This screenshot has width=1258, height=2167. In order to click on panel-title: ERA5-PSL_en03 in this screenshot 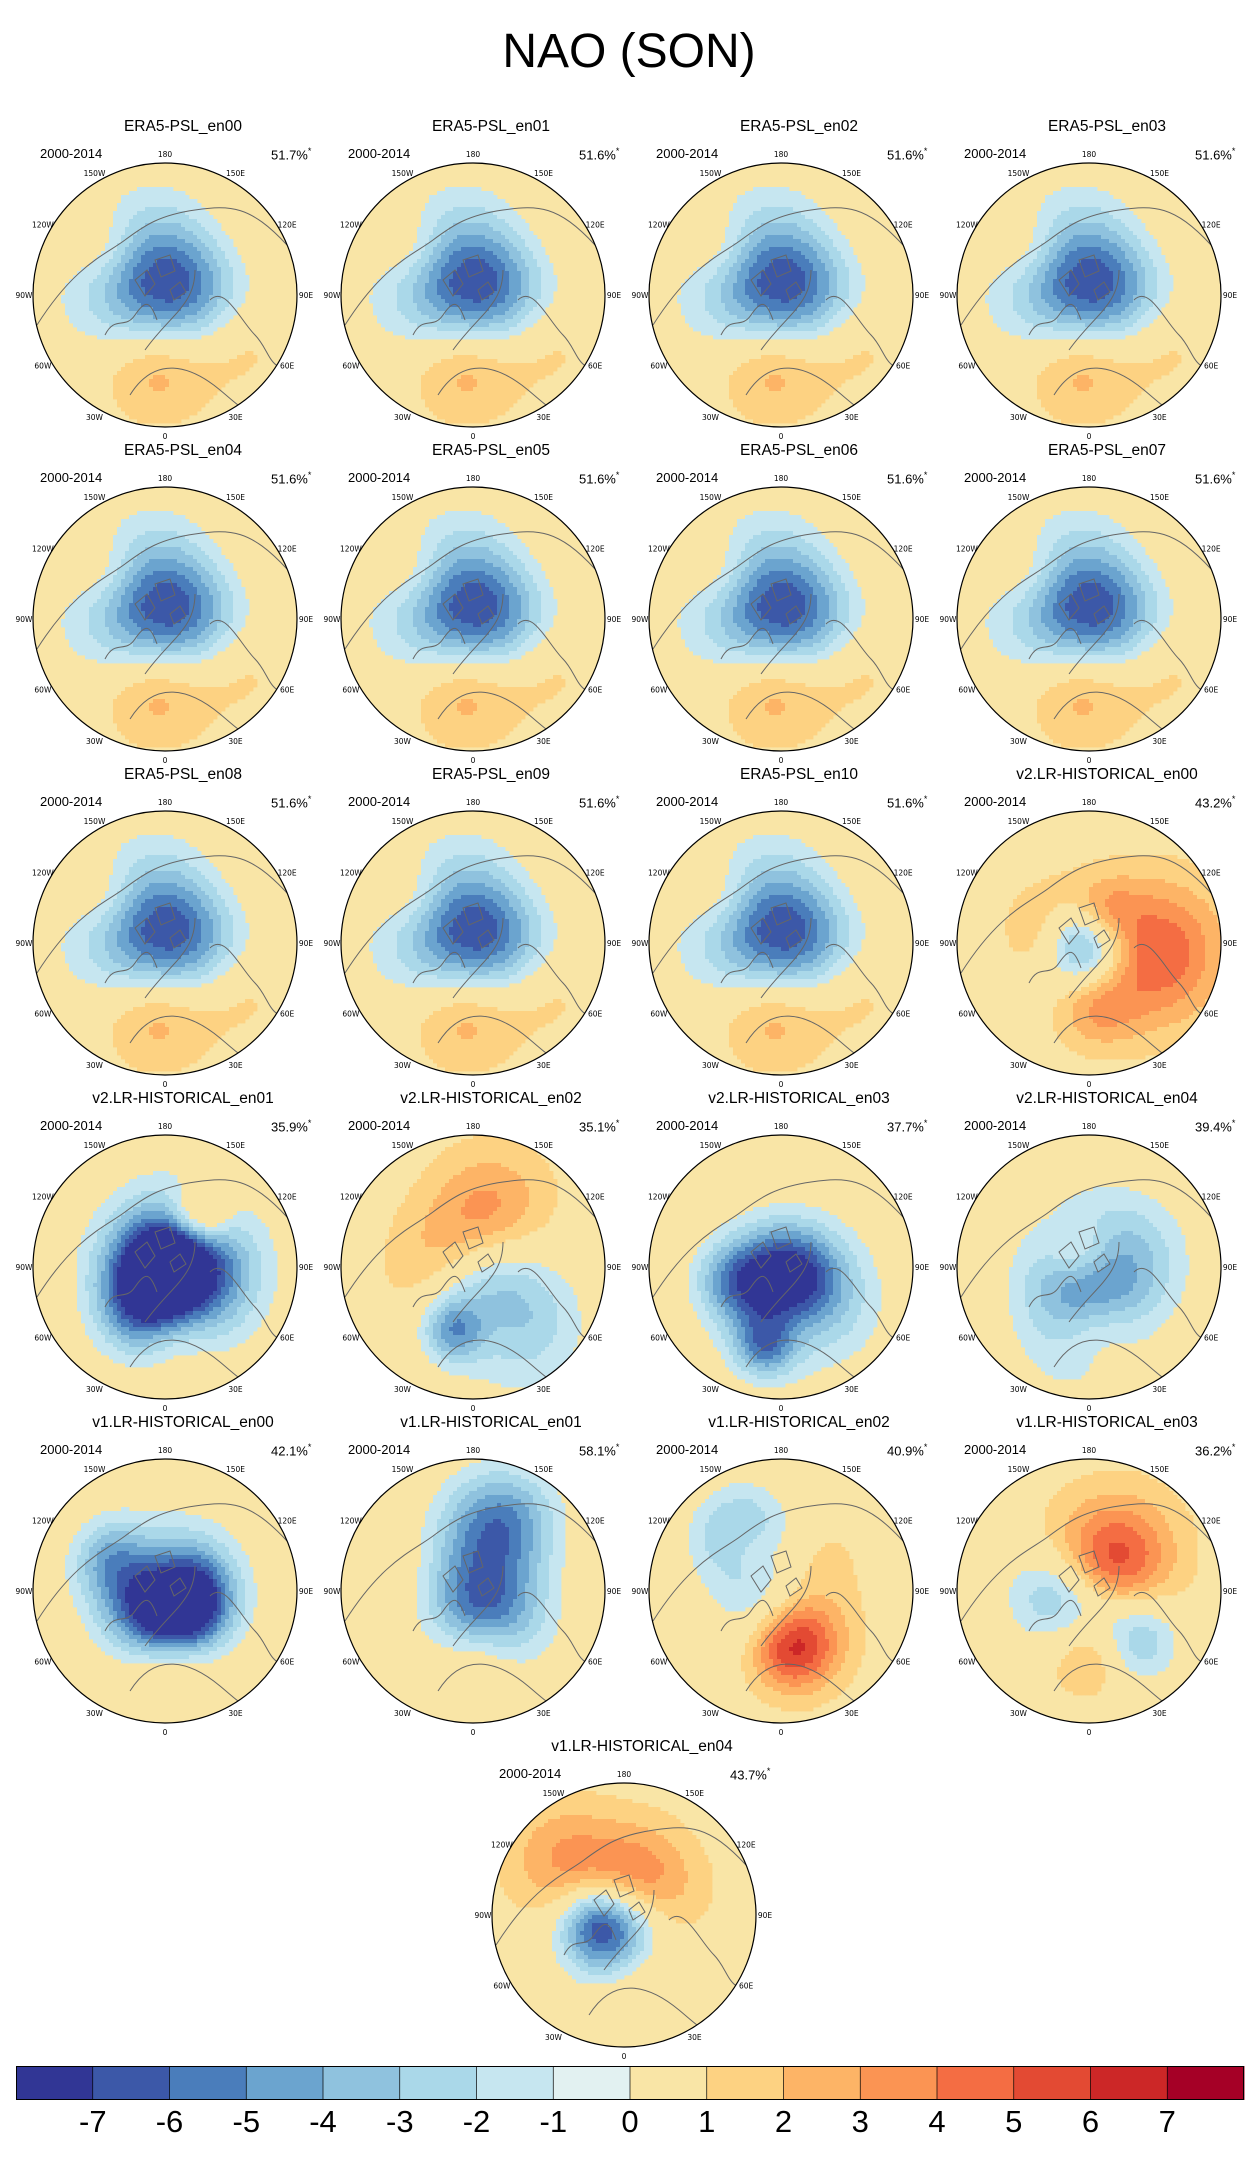, I will do `click(1105, 127)`.